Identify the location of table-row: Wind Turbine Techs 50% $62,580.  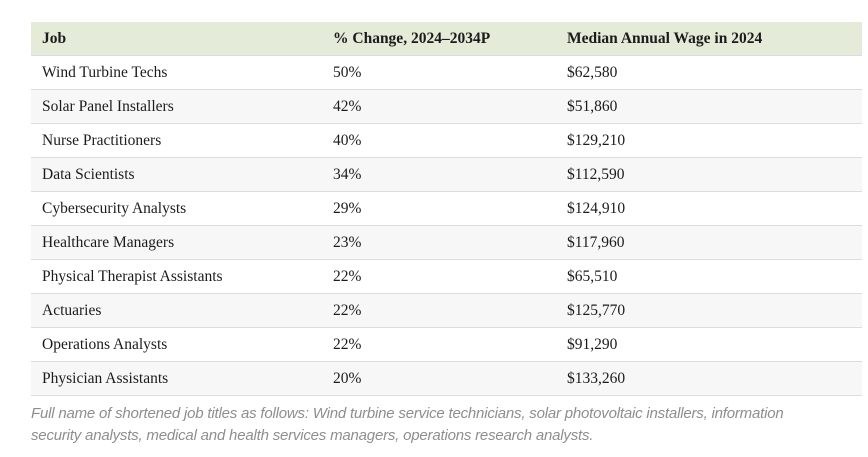
(446, 72).